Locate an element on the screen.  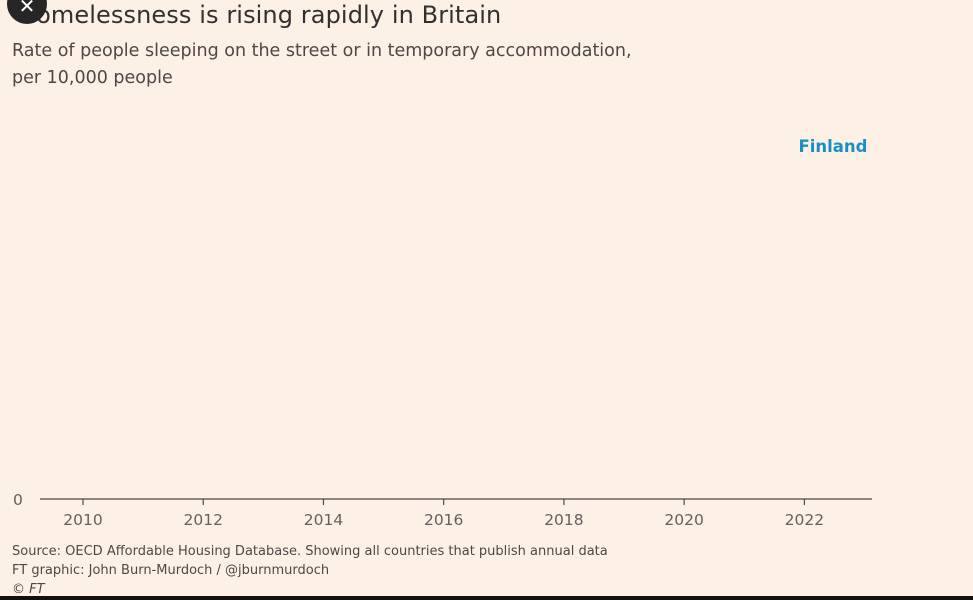
y-tick-label: 0 is located at coordinates (18, 500).